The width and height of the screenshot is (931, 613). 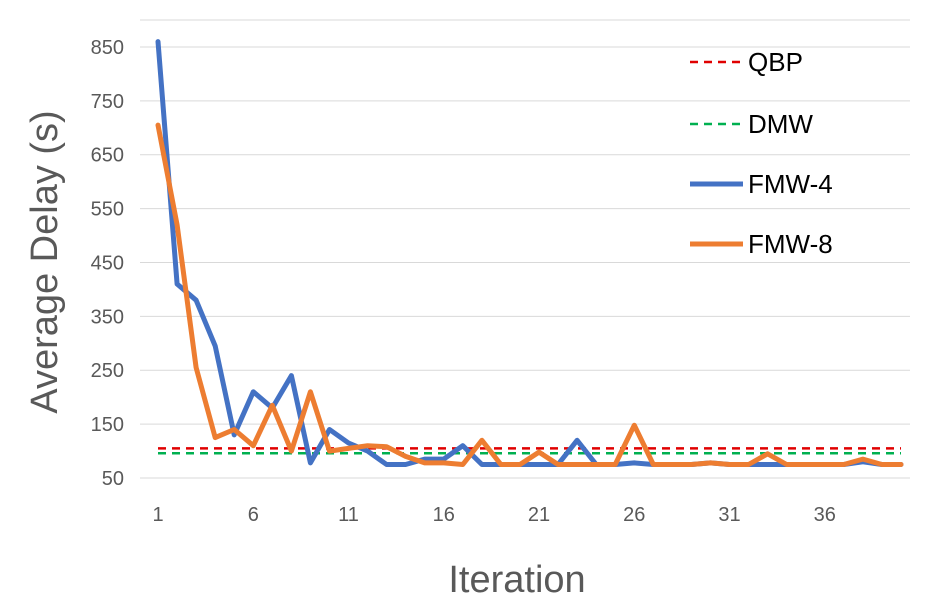 What do you see at coordinates (107, 48) in the screenshot?
I see `y-tick-label: 850` at bounding box center [107, 48].